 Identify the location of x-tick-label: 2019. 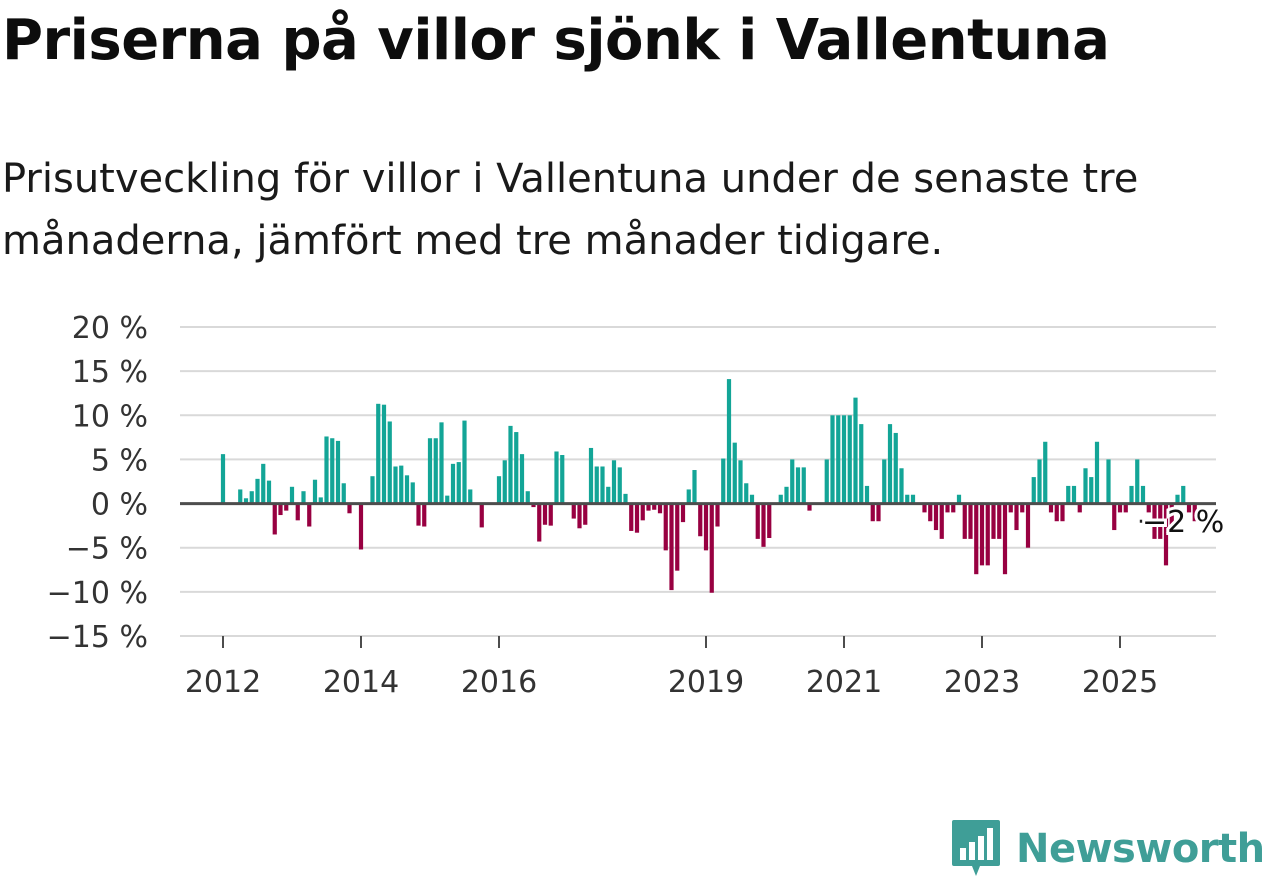
(706, 682).